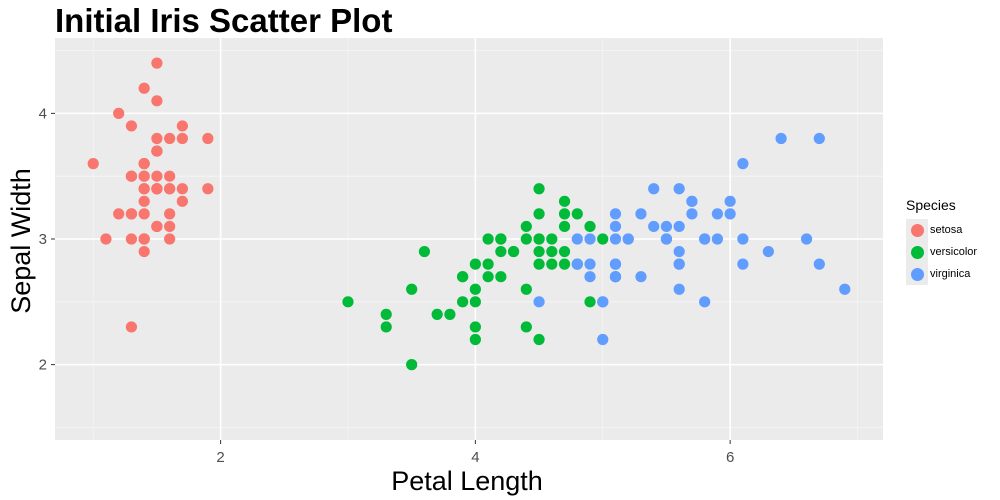 The height and width of the screenshot is (500, 1000). What do you see at coordinates (43, 239) in the screenshot?
I see `y-tick-label: 3` at bounding box center [43, 239].